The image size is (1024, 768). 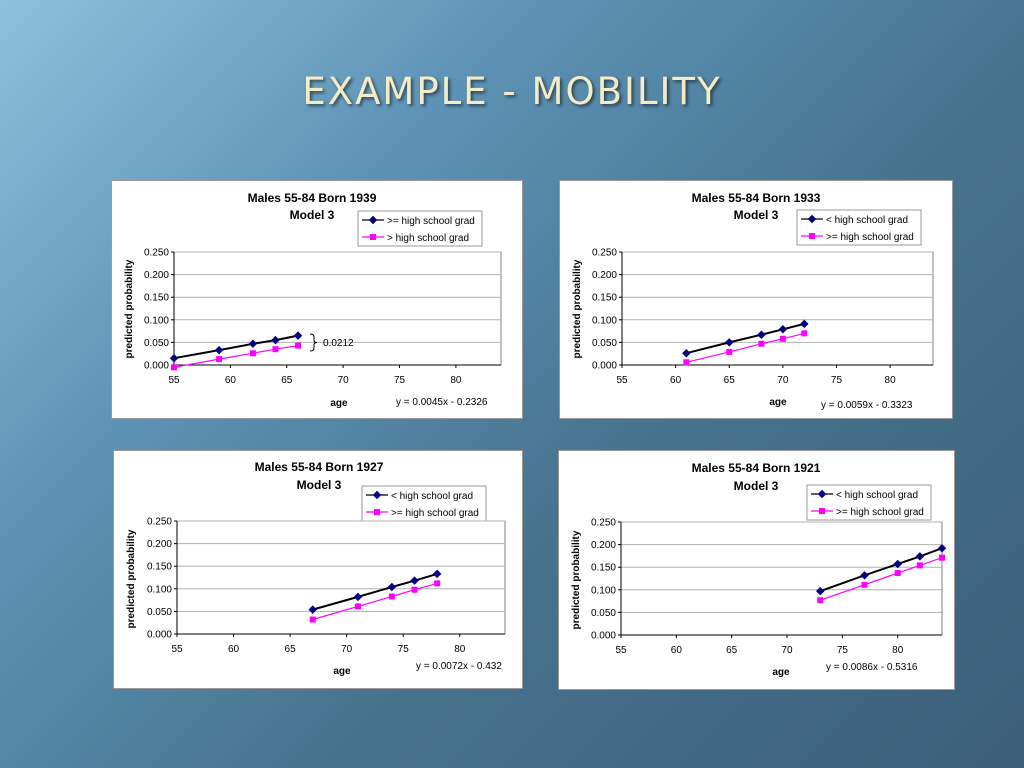 I want to click on chart-title: Males 55-84 Born 1933, so click(x=756, y=198).